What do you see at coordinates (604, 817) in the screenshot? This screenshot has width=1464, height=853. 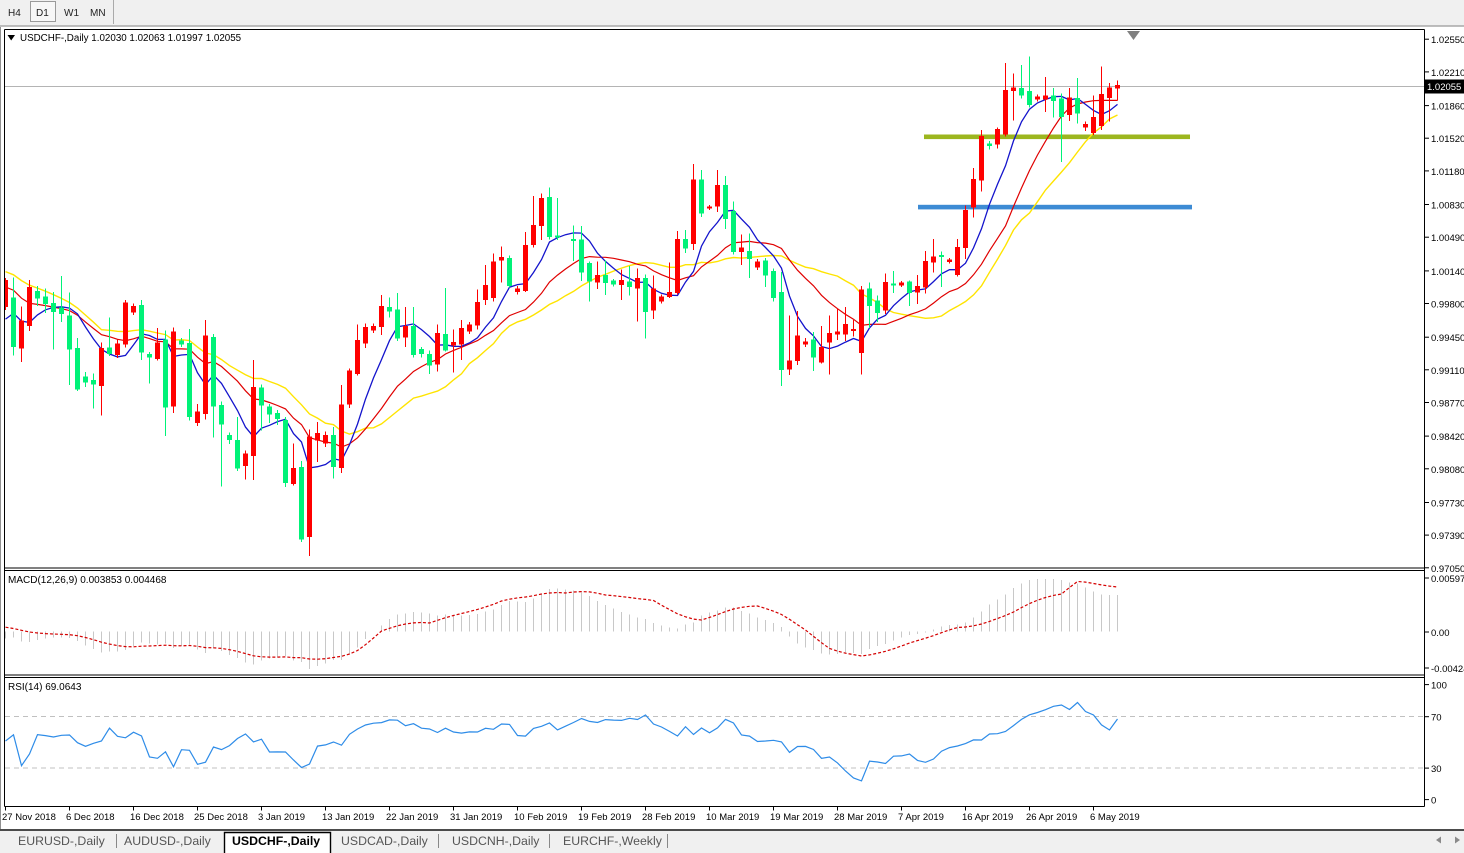 I see `svg-text: 19 Feb 2019` at bounding box center [604, 817].